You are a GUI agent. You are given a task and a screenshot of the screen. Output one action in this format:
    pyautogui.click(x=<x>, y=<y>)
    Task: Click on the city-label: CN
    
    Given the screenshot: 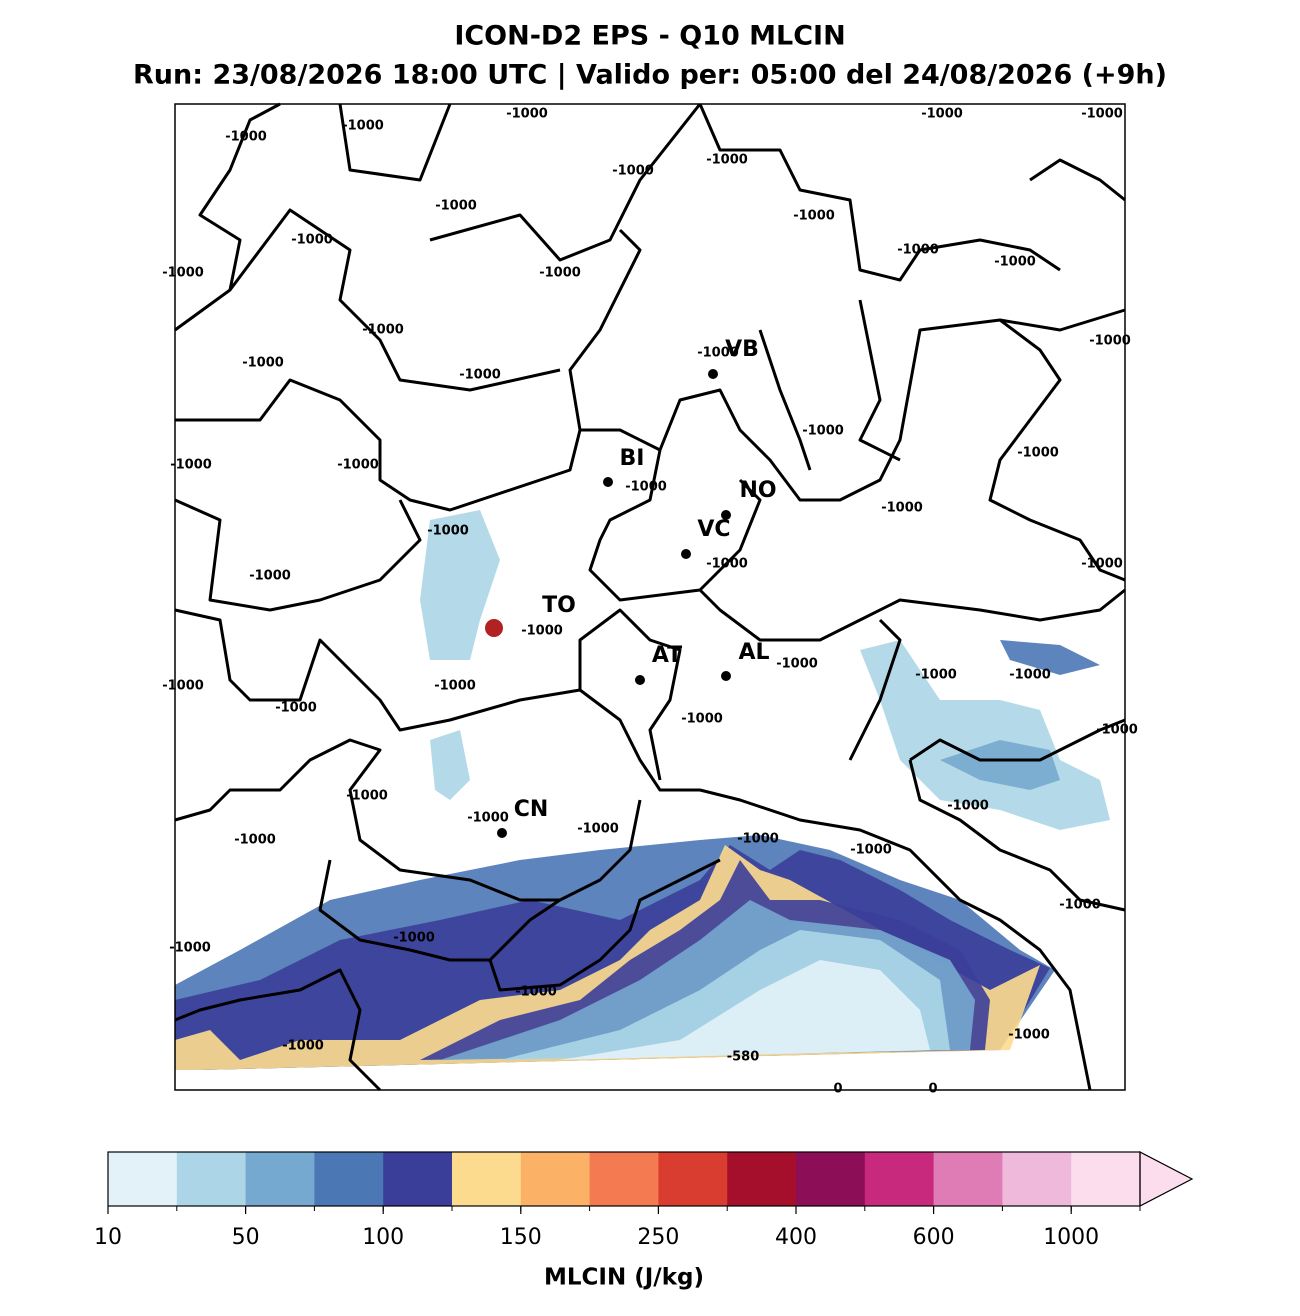 What is the action you would take?
    pyautogui.click(x=531, y=809)
    